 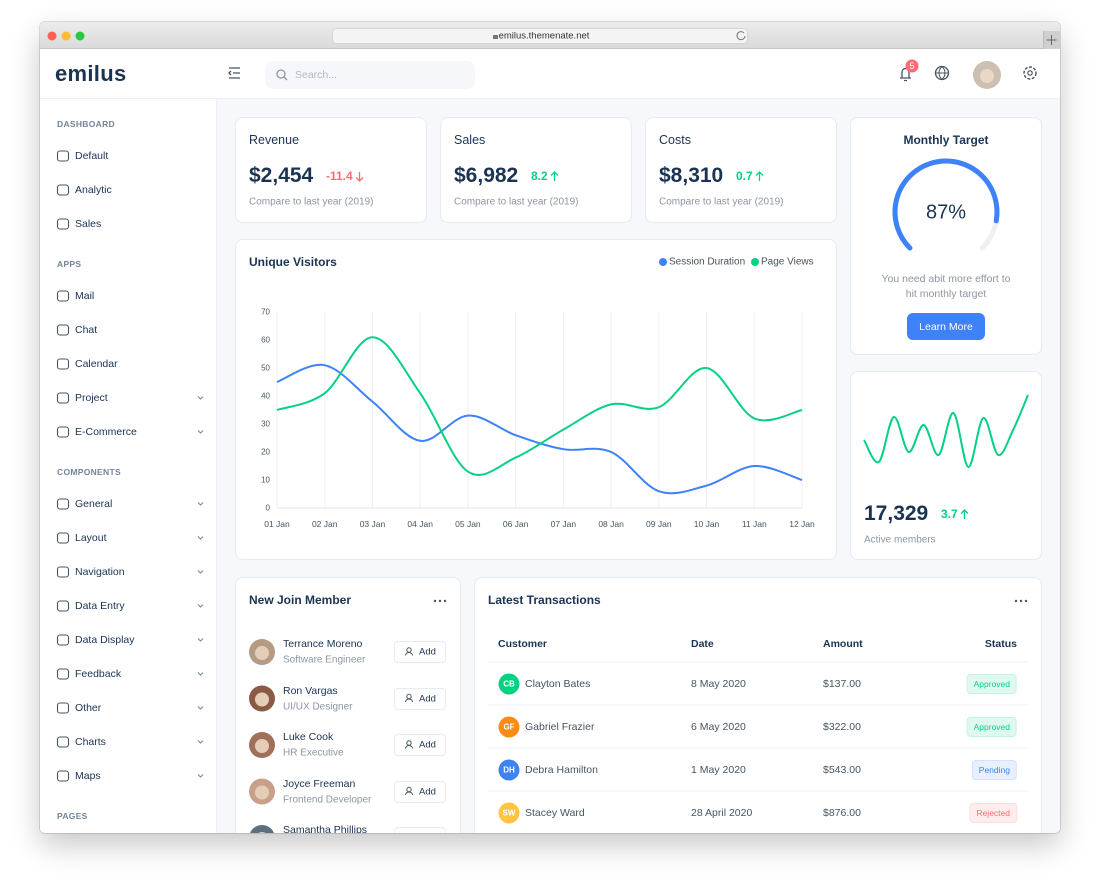 What do you see at coordinates (718, 684) in the screenshot?
I see `transaction-date: 8 May 2020` at bounding box center [718, 684].